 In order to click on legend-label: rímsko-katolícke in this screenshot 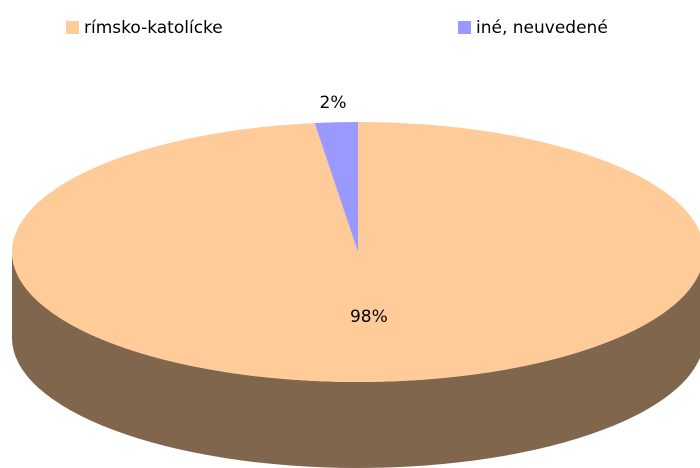, I will do `click(153, 28)`.